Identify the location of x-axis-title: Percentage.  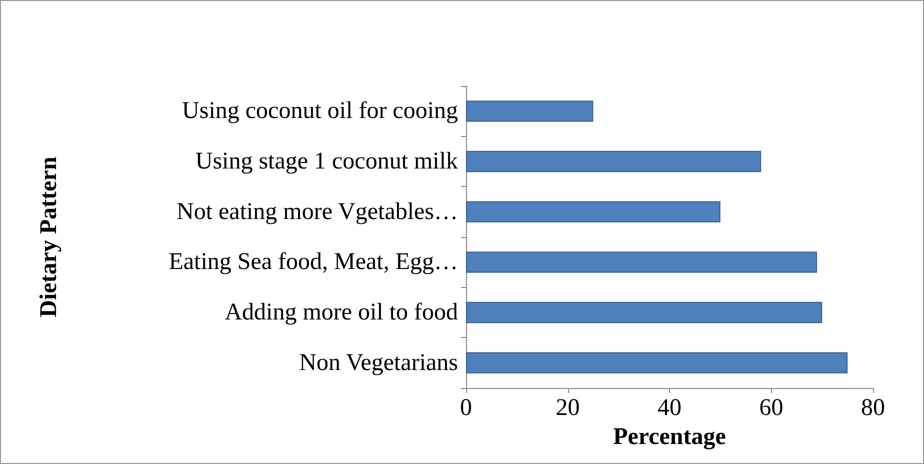
(669, 437).